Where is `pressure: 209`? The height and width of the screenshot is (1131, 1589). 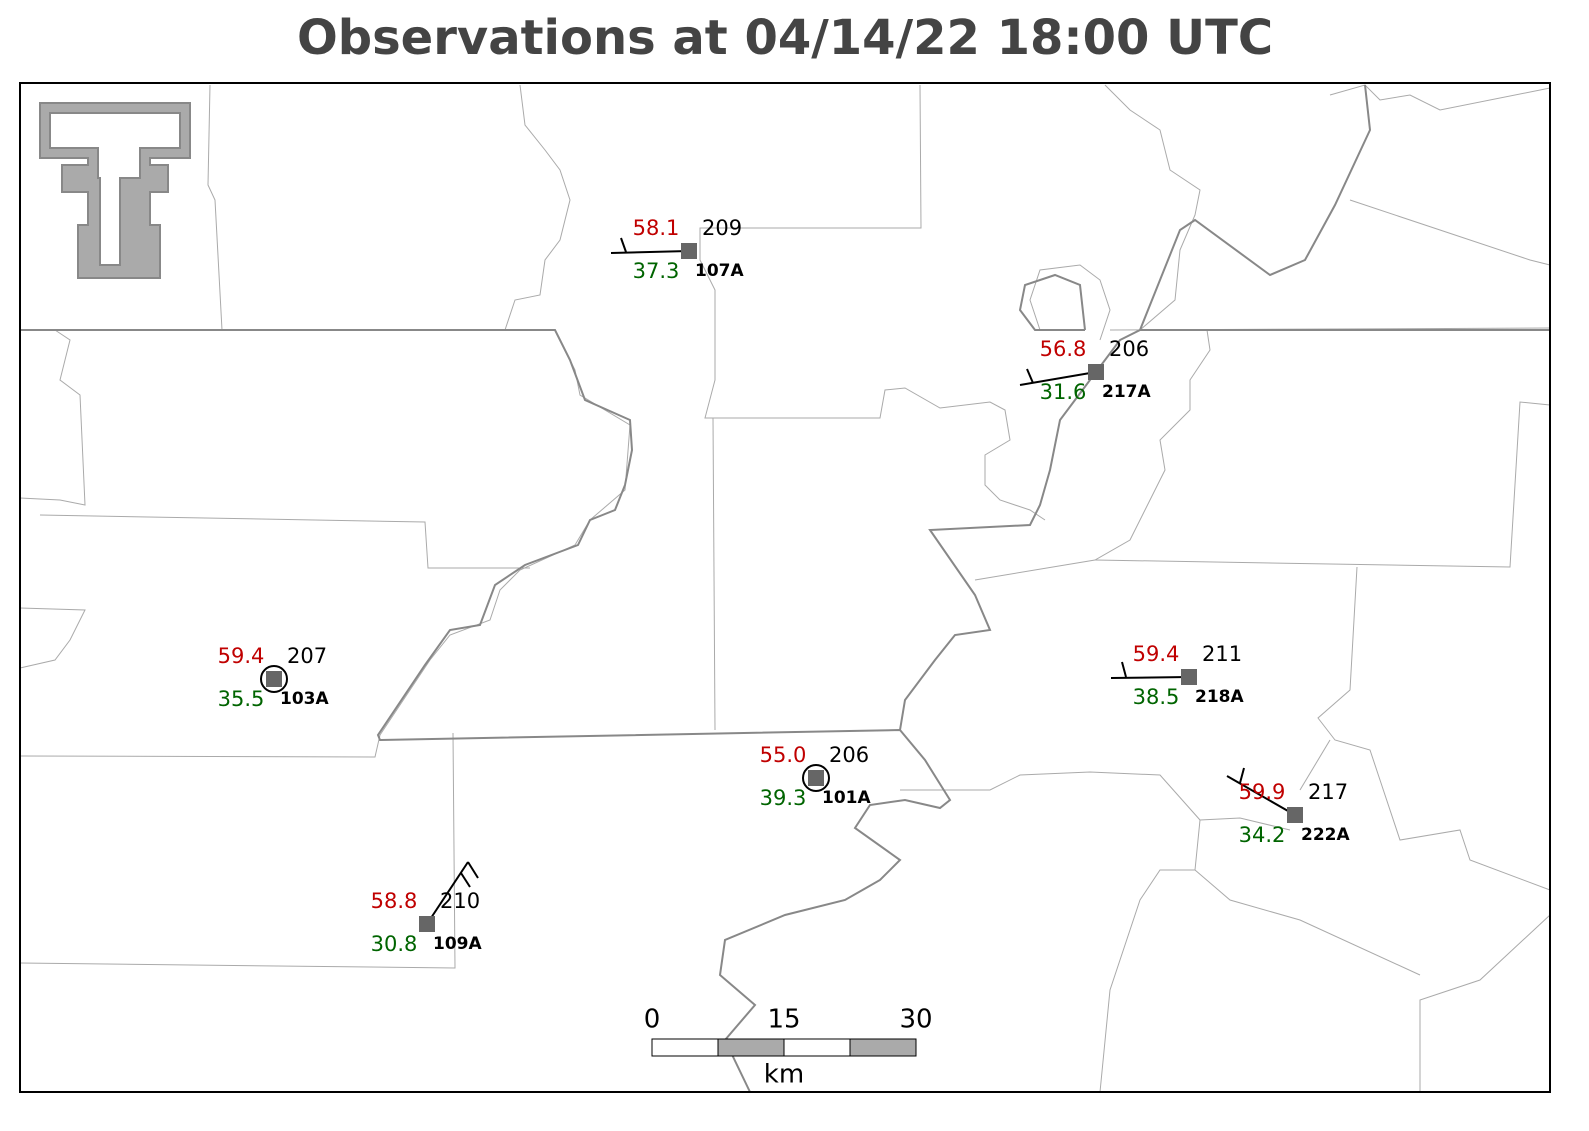 pressure: 209 is located at coordinates (722, 228).